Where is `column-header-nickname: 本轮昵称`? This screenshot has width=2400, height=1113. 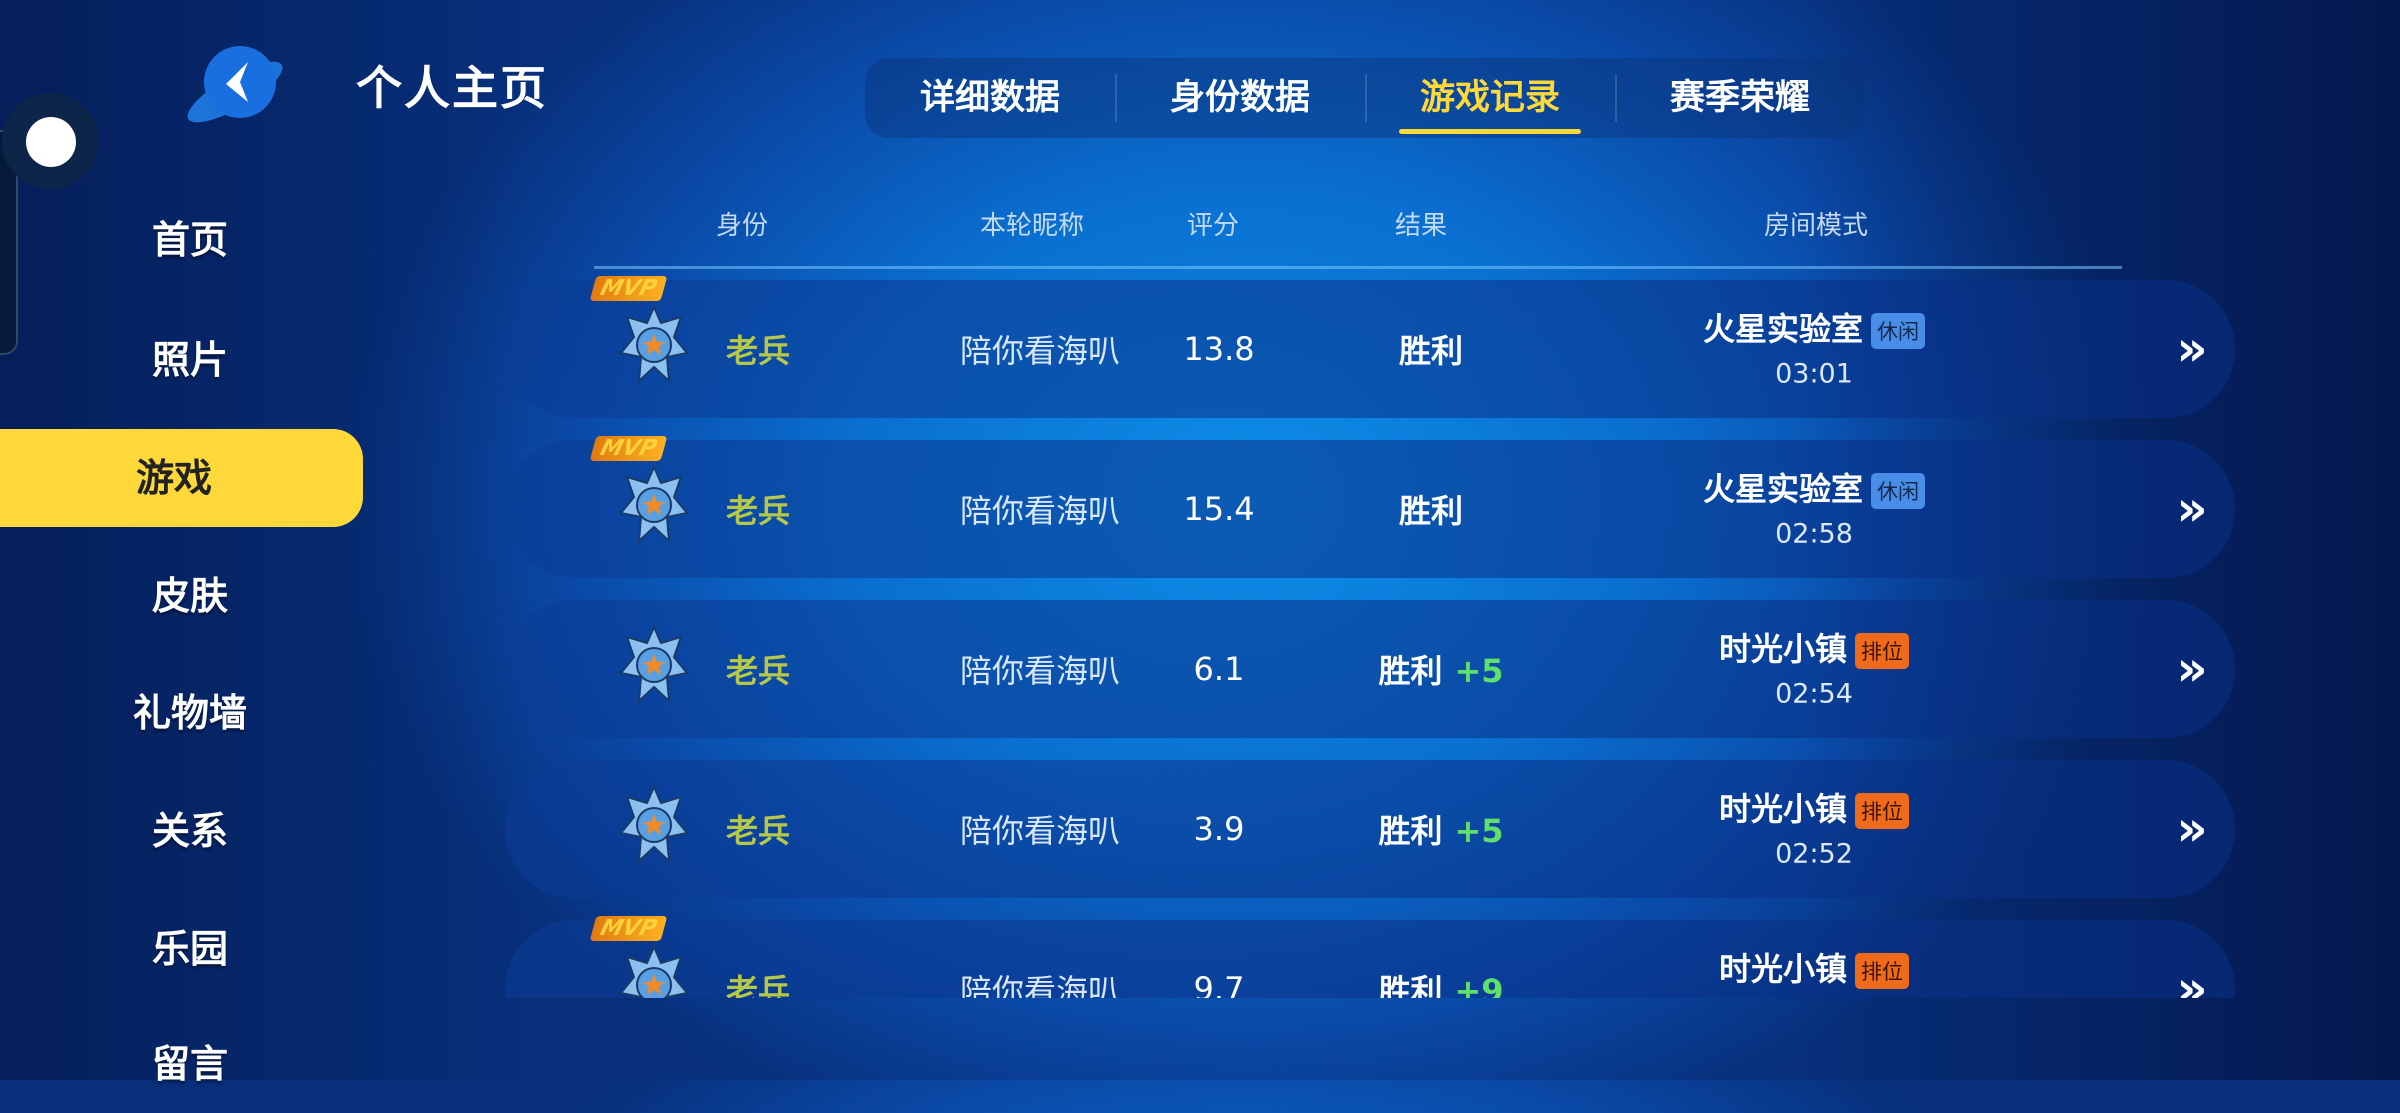 column-header-nickname: 本轮昵称 is located at coordinates (1032, 226).